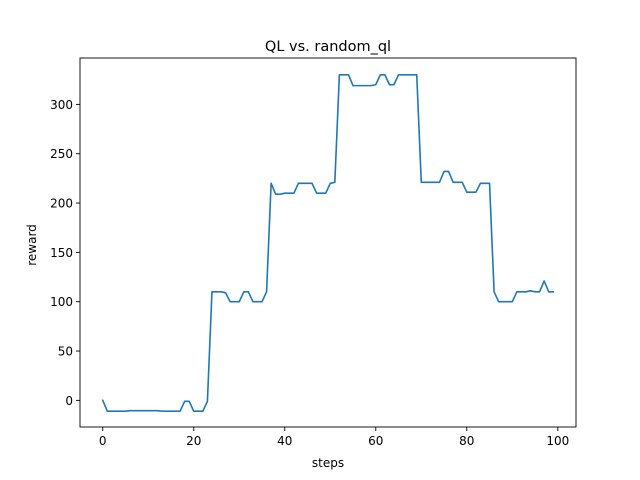 This screenshot has width=640, height=480. I want to click on y-tick-label: 250, so click(61, 154).